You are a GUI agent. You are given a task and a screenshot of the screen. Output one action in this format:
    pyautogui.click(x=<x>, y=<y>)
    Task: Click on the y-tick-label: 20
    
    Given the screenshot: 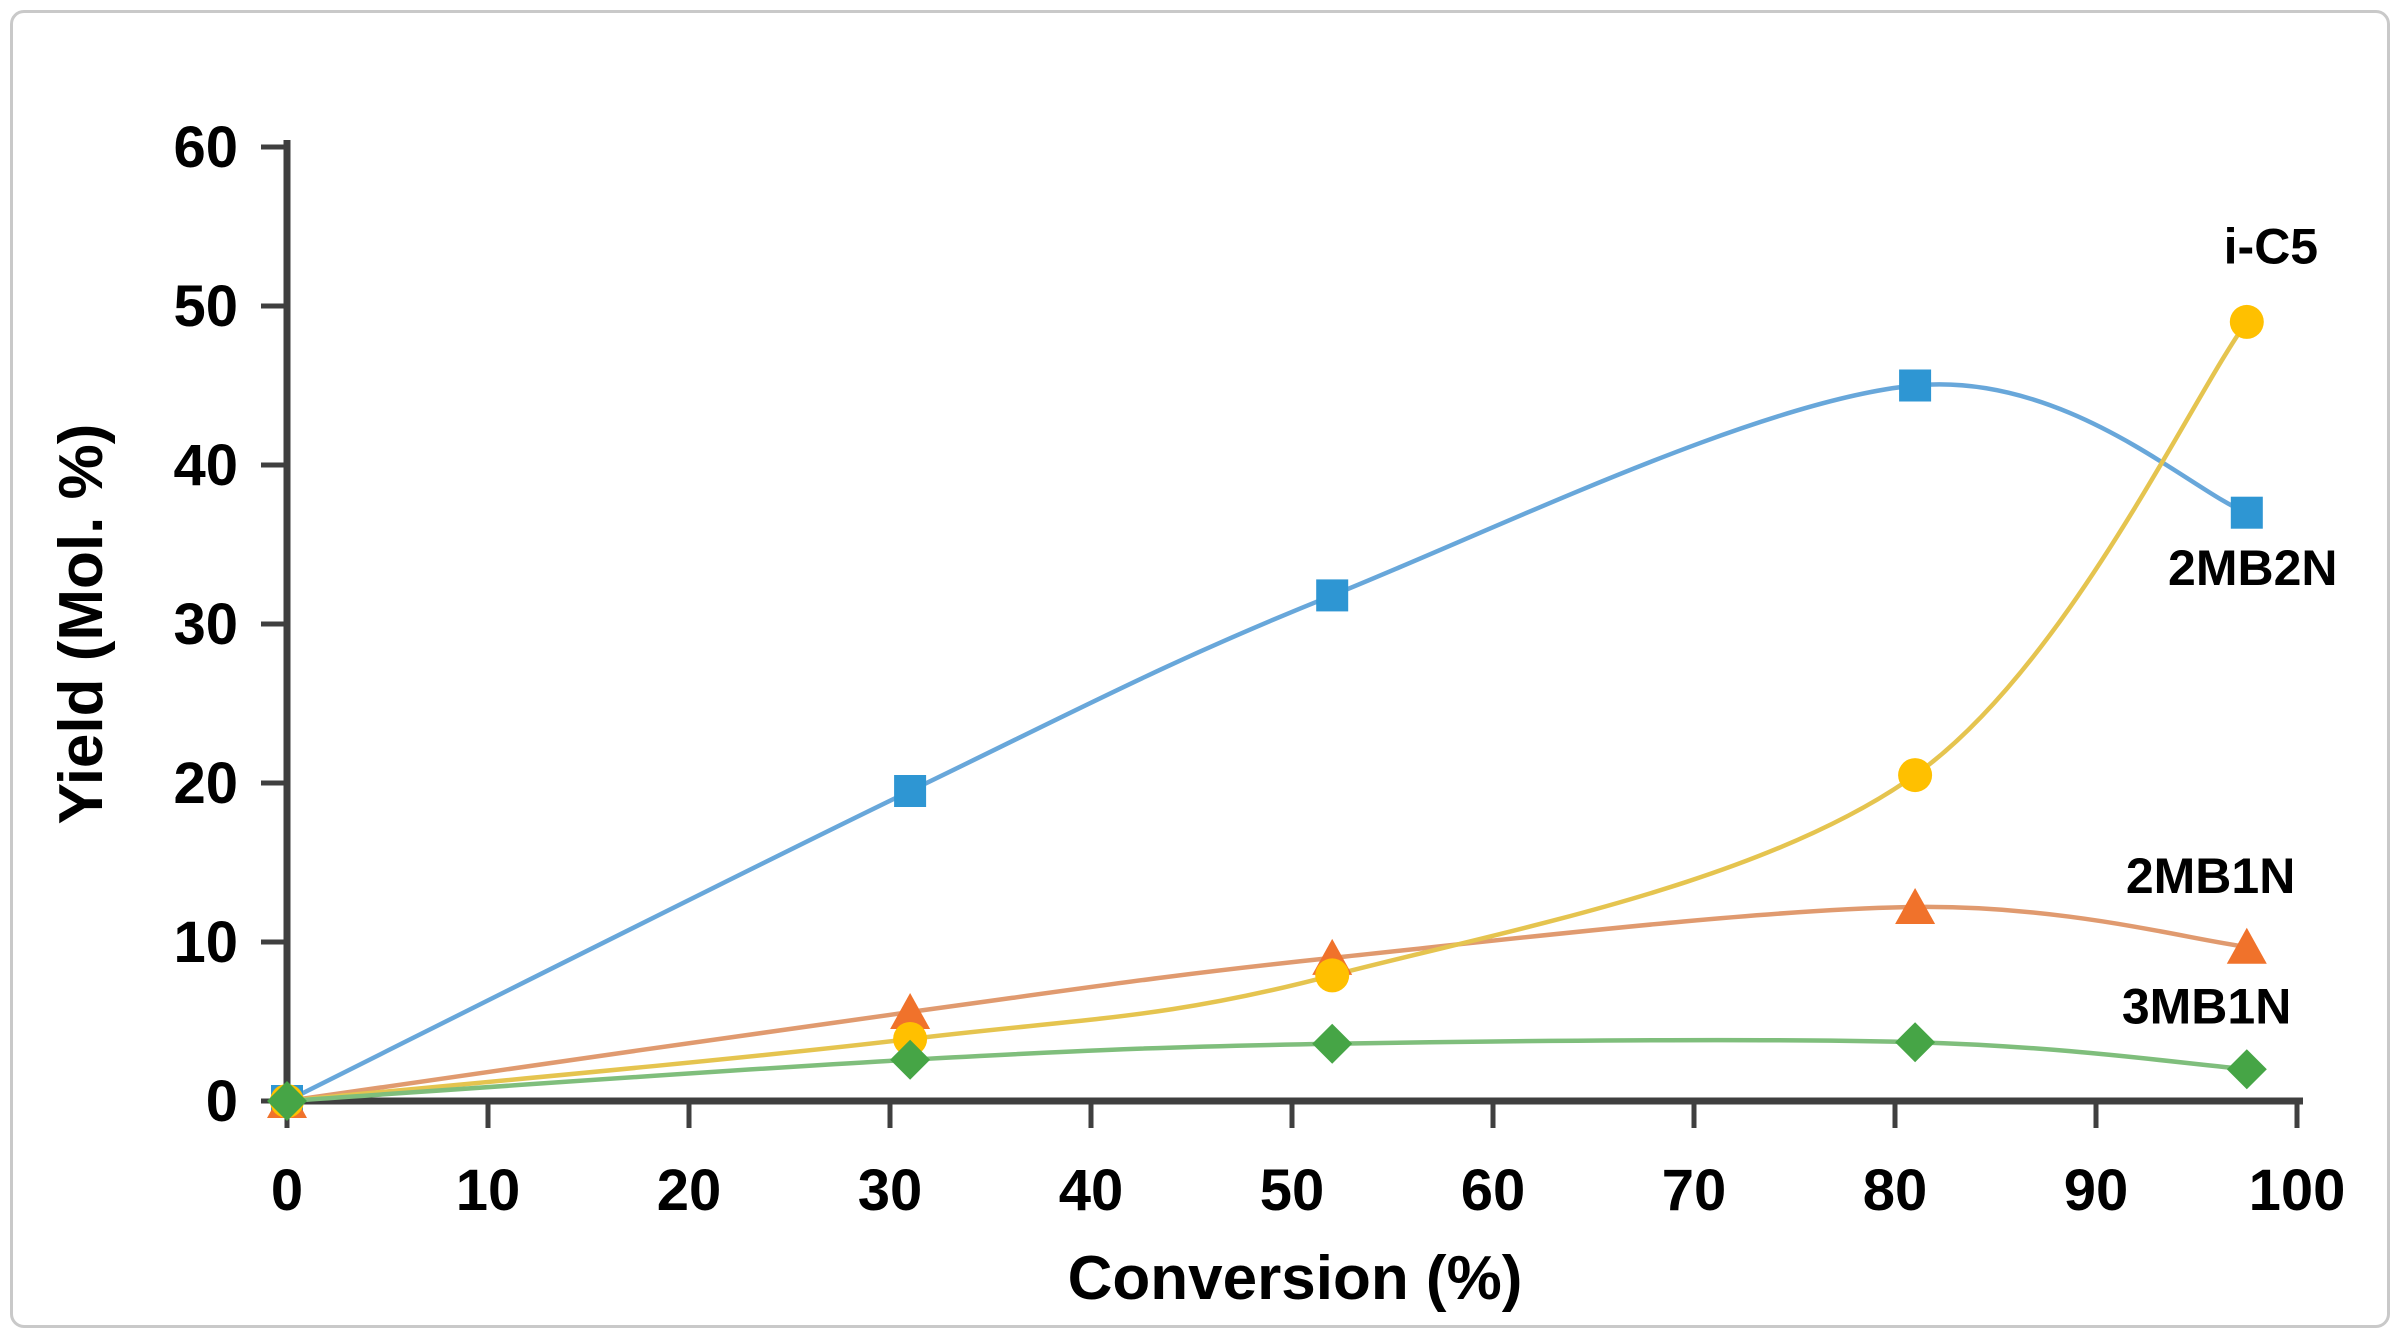 What is the action you would take?
    pyautogui.click(x=205, y=783)
    